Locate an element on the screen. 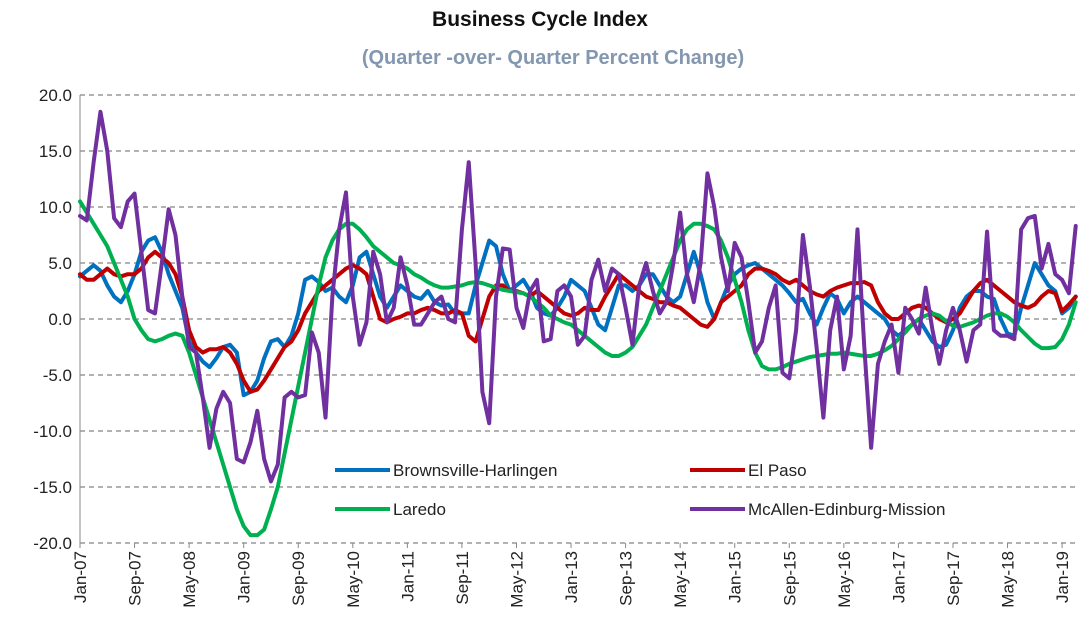 This screenshot has height=635, width=1078. x-tick-label: Sep-13 is located at coordinates (626, 578).